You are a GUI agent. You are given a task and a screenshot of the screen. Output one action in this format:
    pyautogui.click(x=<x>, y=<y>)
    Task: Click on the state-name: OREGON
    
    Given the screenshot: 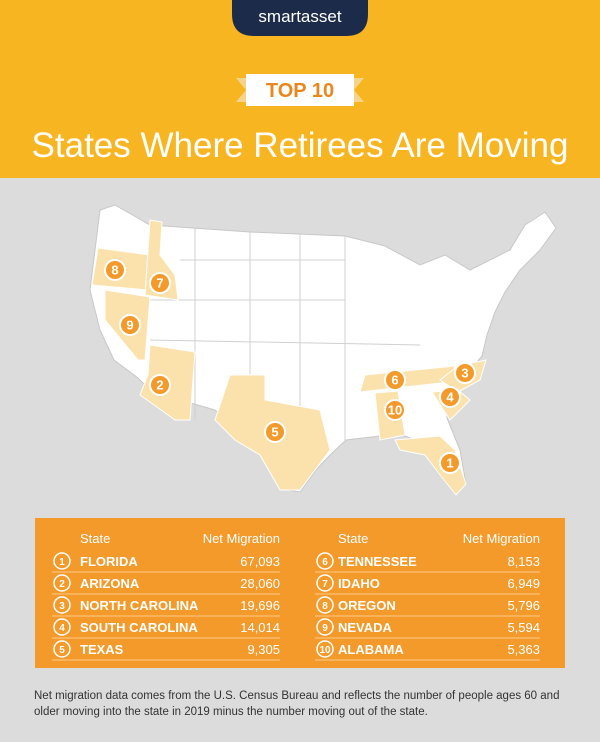 What is the action you would take?
    pyautogui.click(x=367, y=605)
    